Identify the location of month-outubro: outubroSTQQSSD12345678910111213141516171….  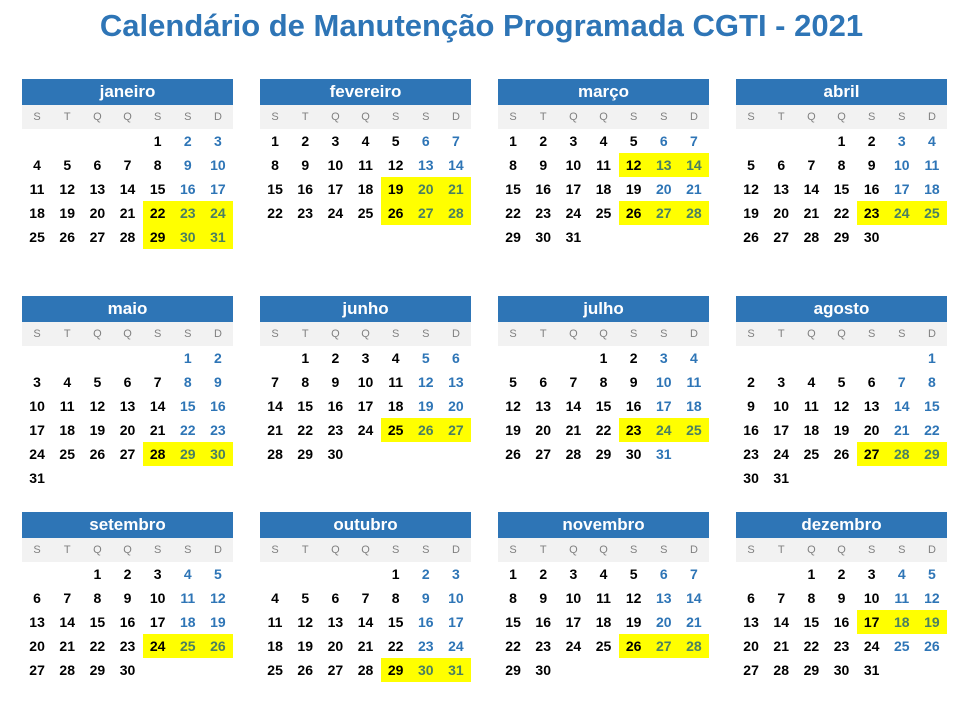
(365, 597).